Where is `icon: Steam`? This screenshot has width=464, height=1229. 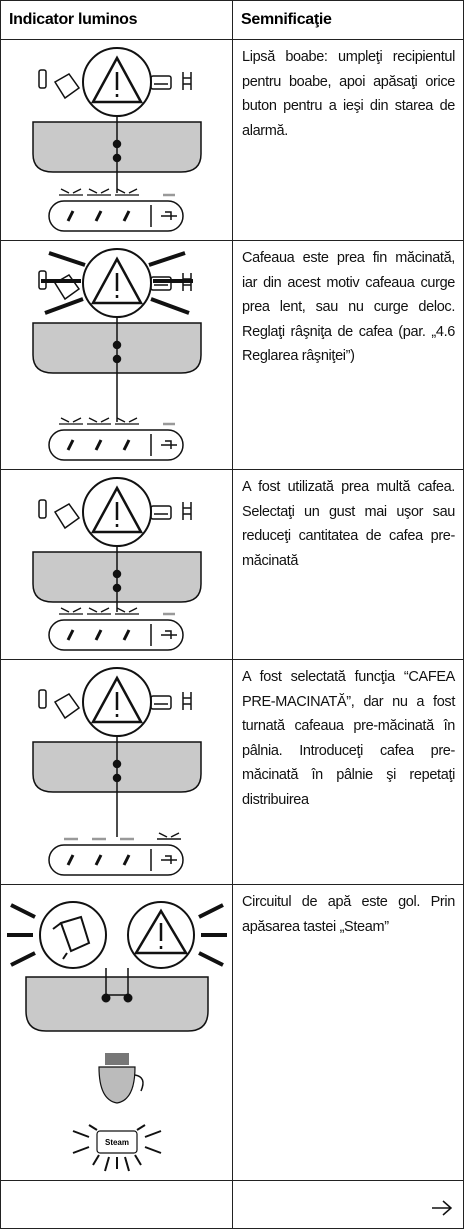
icon: Steam is located at coordinates (117, 1036).